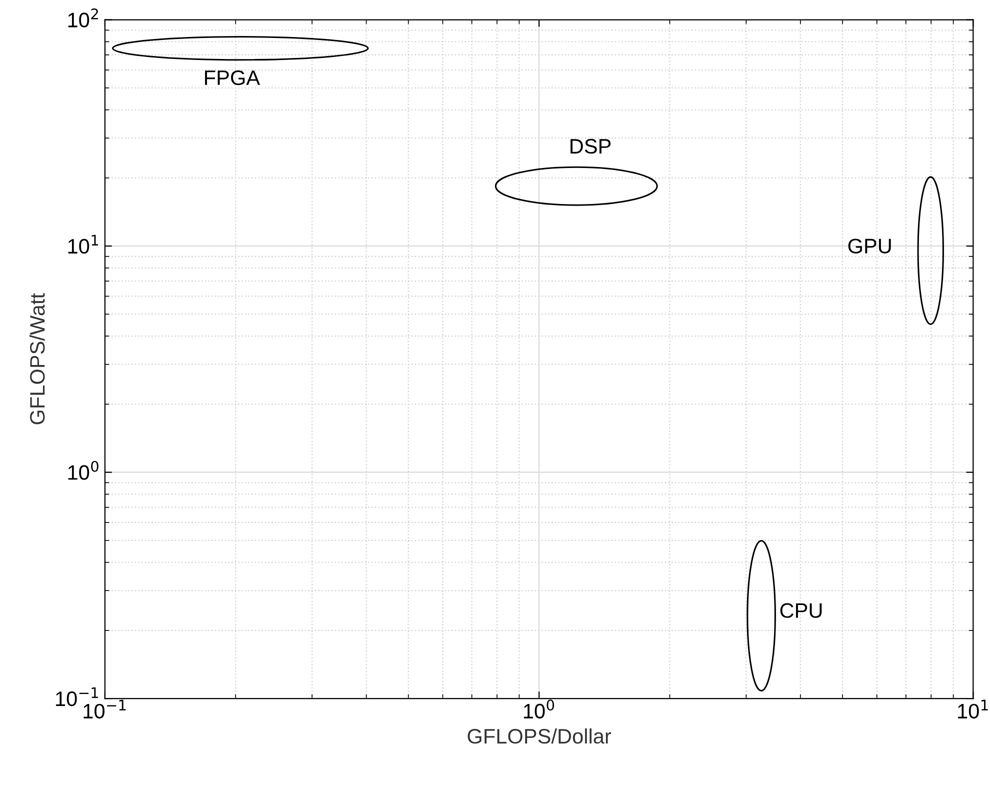 The width and height of the screenshot is (990, 792). Describe the element at coordinates (232, 78) in the screenshot. I see `annotation: FPGA` at that location.